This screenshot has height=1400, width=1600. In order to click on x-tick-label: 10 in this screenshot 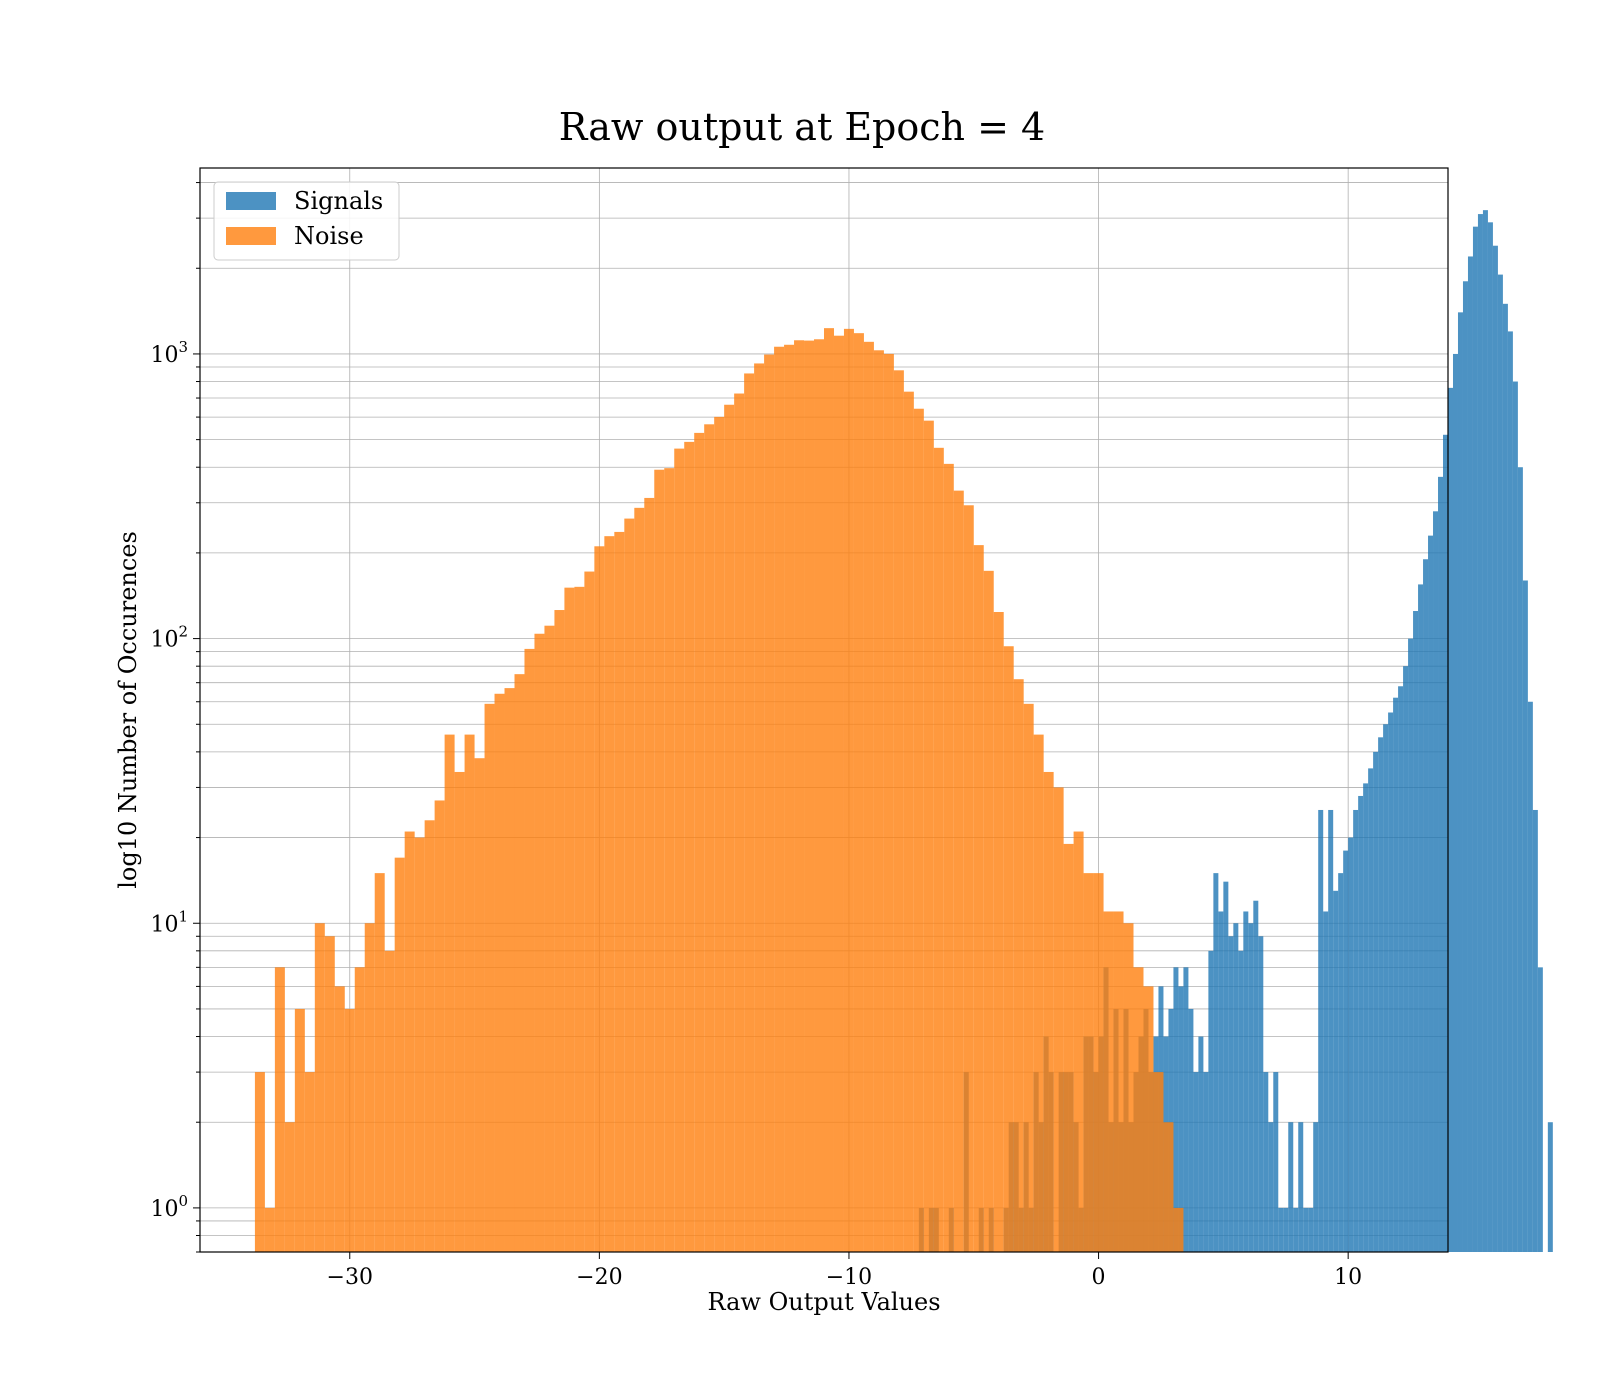, I will do `click(1348, 1277)`.